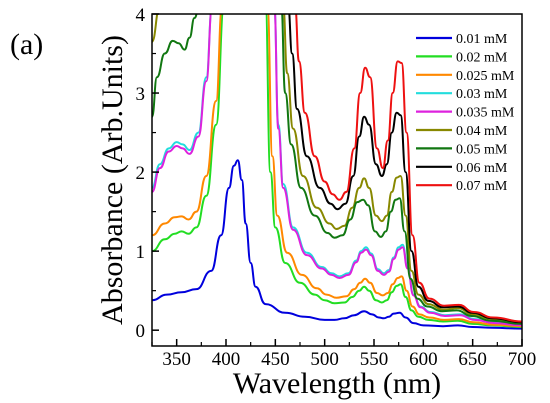 This screenshot has height=403, width=550. What do you see at coordinates (485, 76) in the screenshot?
I see `legend-label: 0.025 mM` at bounding box center [485, 76].